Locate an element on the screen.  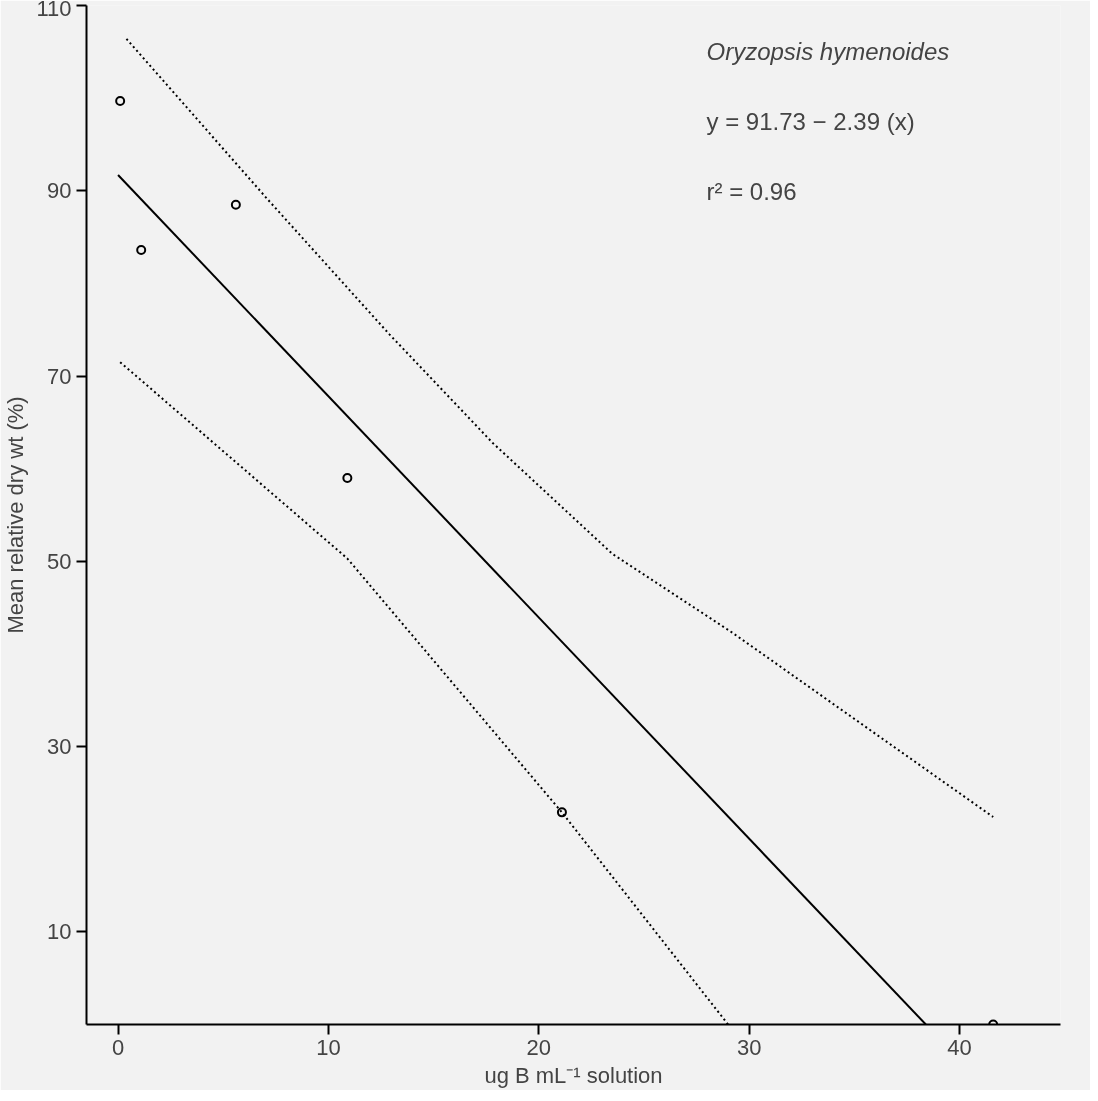
x-tick-label: 20 is located at coordinates (539, 1047).